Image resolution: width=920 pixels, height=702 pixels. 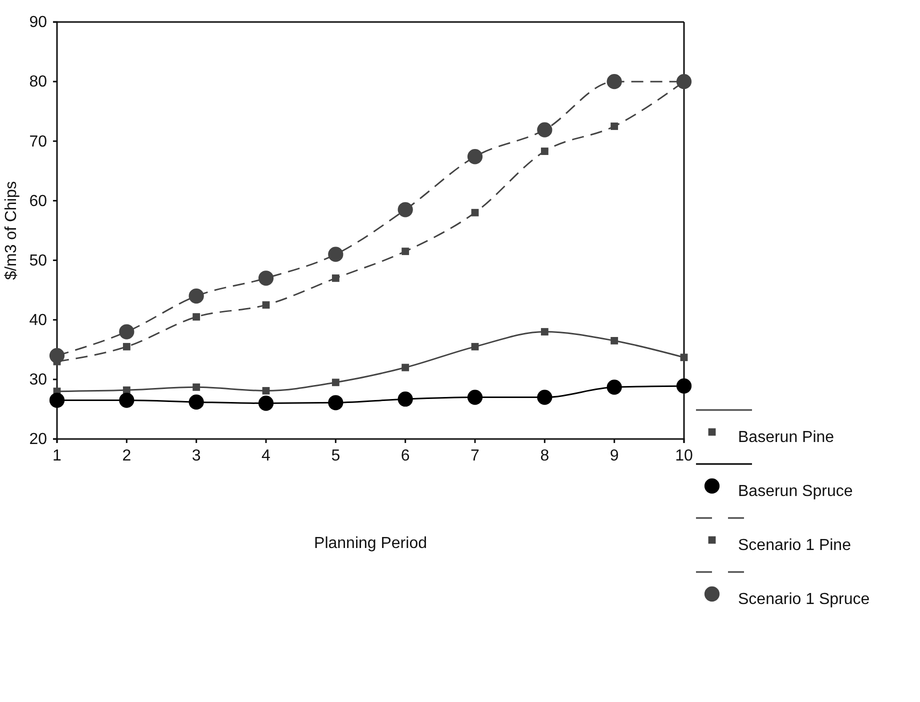 What do you see at coordinates (804, 599) in the screenshot?
I see `legend-label: Scenario 1 Spruce` at bounding box center [804, 599].